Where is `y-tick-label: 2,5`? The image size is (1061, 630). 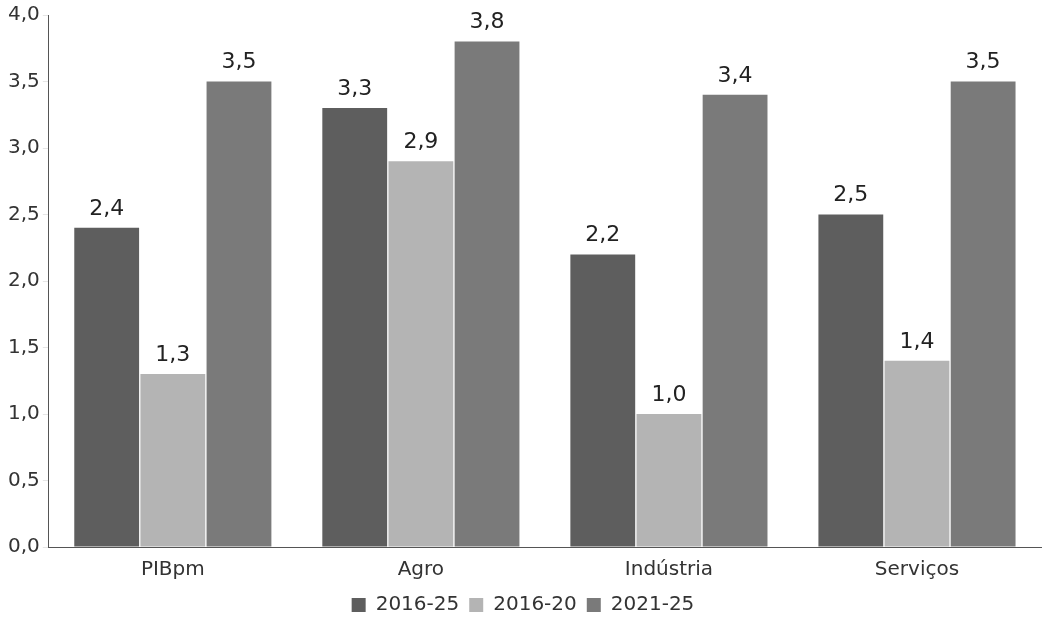 y-tick-label: 2,5 is located at coordinates (23, 212).